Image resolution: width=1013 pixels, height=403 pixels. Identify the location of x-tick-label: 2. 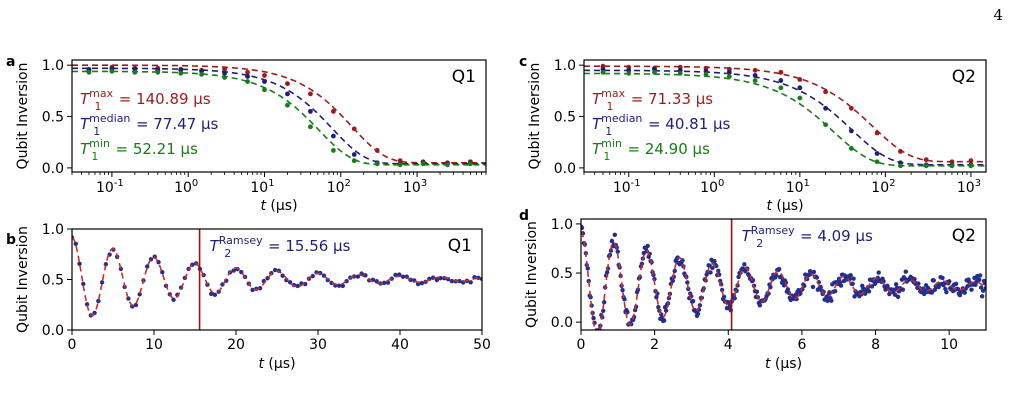
(654, 345).